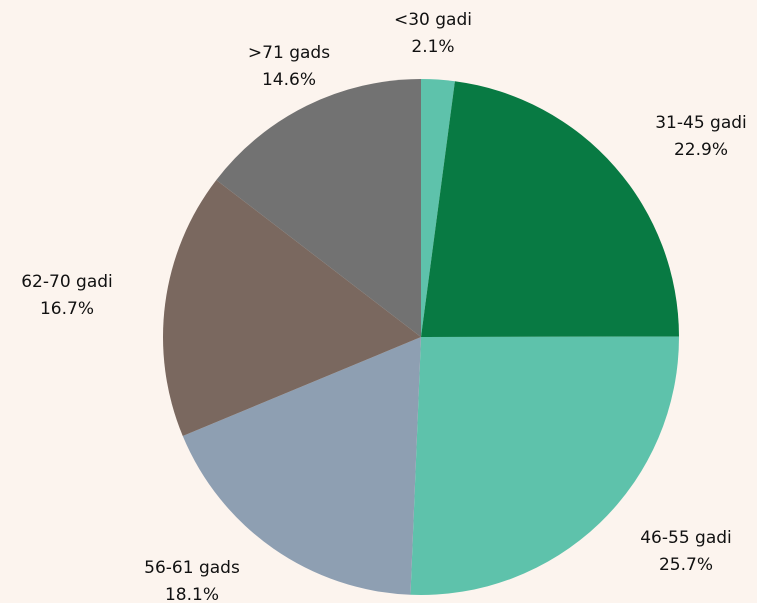 The width and height of the screenshot is (757, 603). I want to click on slice-category-label: 62-70 gadi, so click(67, 282).